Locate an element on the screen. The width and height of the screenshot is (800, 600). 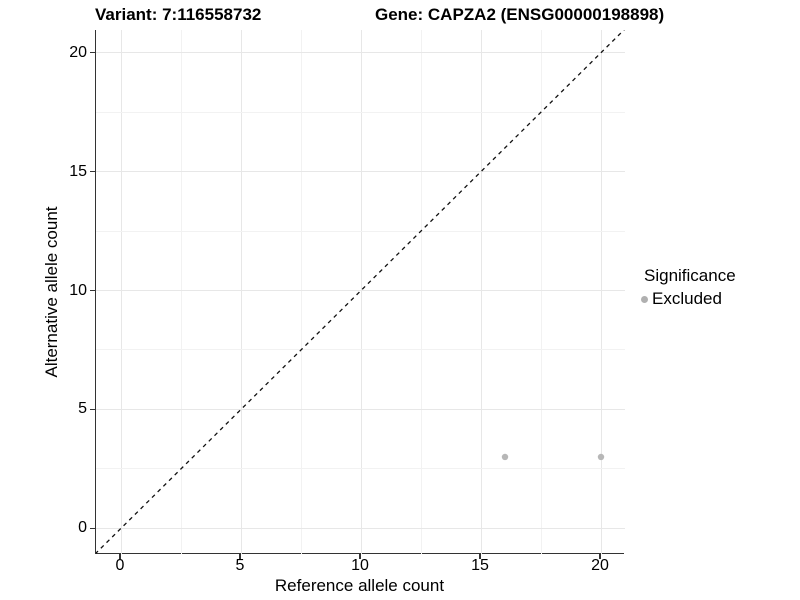
x-tick-label: 10 is located at coordinates (360, 565).